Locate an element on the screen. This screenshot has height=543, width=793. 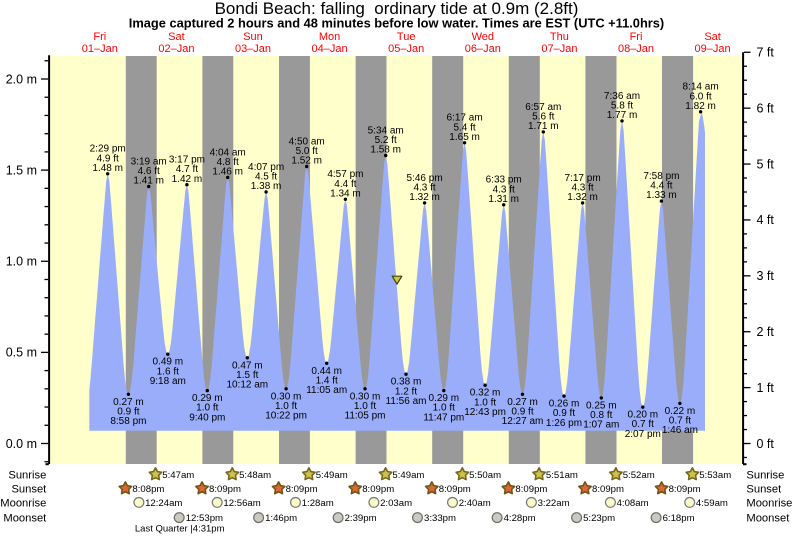
svg-text: 5:46 pm is located at coordinates (425, 178).